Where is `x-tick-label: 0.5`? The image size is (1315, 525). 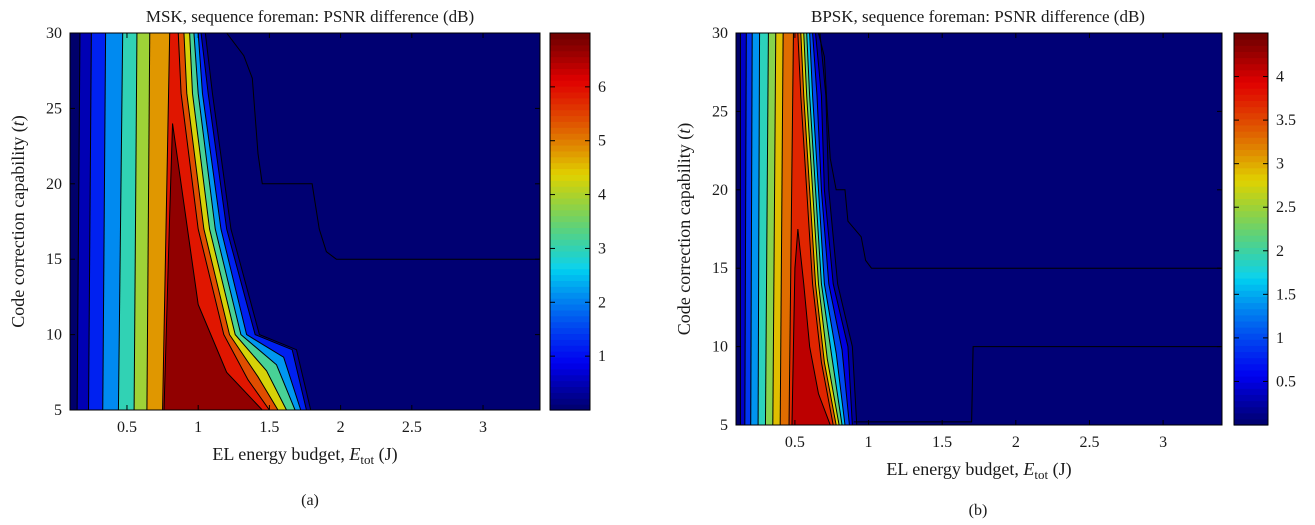
x-tick-label: 0.5 is located at coordinates (795, 442).